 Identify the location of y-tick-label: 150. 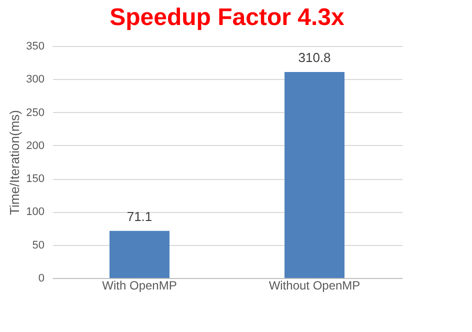
(35, 179).